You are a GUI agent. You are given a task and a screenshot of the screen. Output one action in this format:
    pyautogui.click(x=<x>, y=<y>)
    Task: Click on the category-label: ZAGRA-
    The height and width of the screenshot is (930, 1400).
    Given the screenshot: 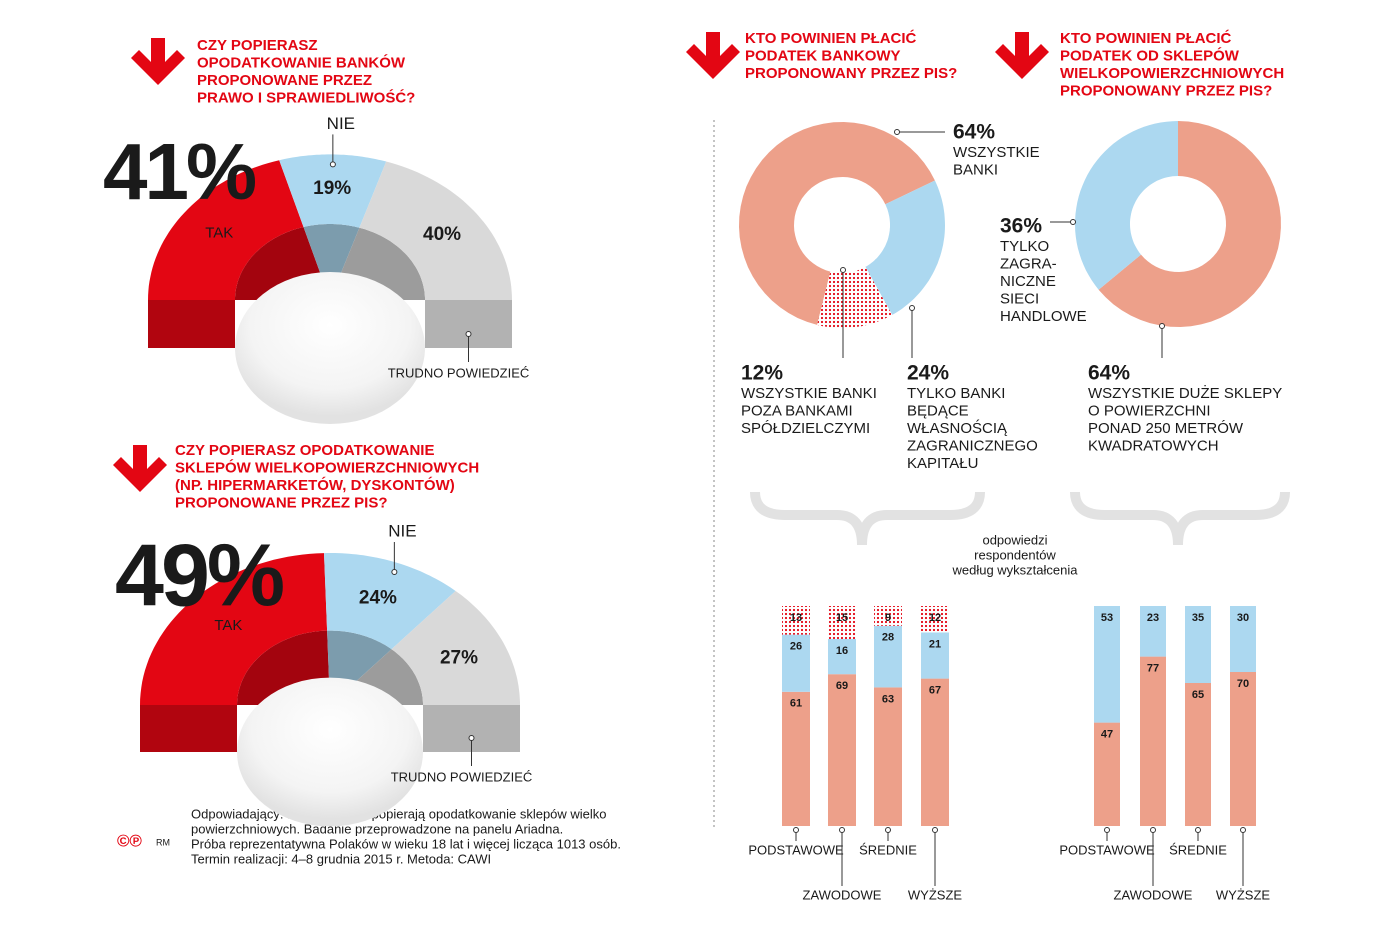 What is the action you would take?
    pyautogui.click(x=1028, y=263)
    